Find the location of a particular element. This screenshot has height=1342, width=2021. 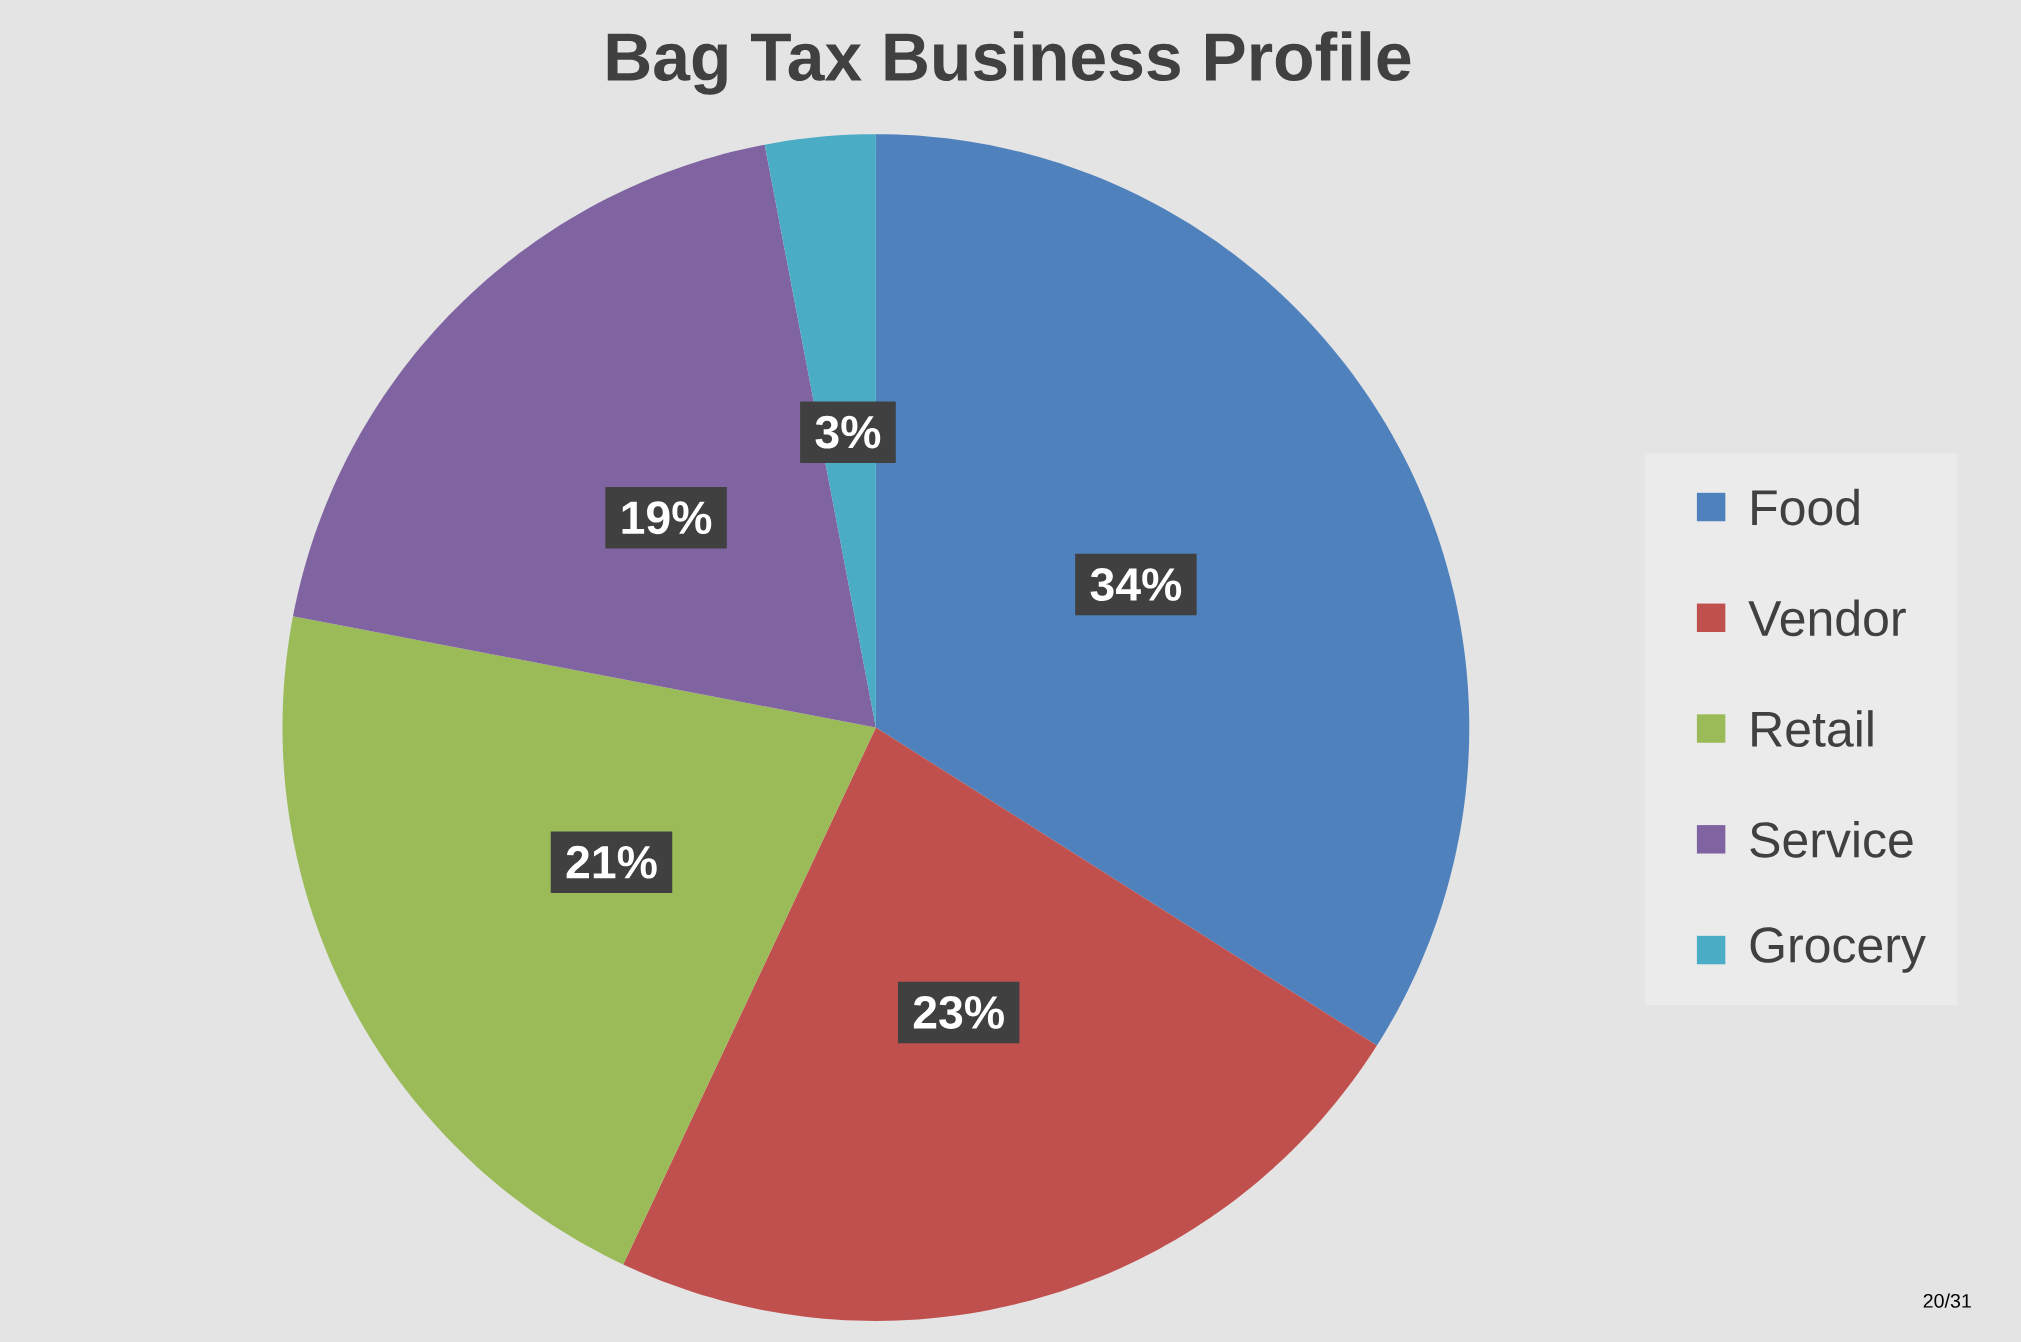

text: 20/31 is located at coordinates (1947, 1300).